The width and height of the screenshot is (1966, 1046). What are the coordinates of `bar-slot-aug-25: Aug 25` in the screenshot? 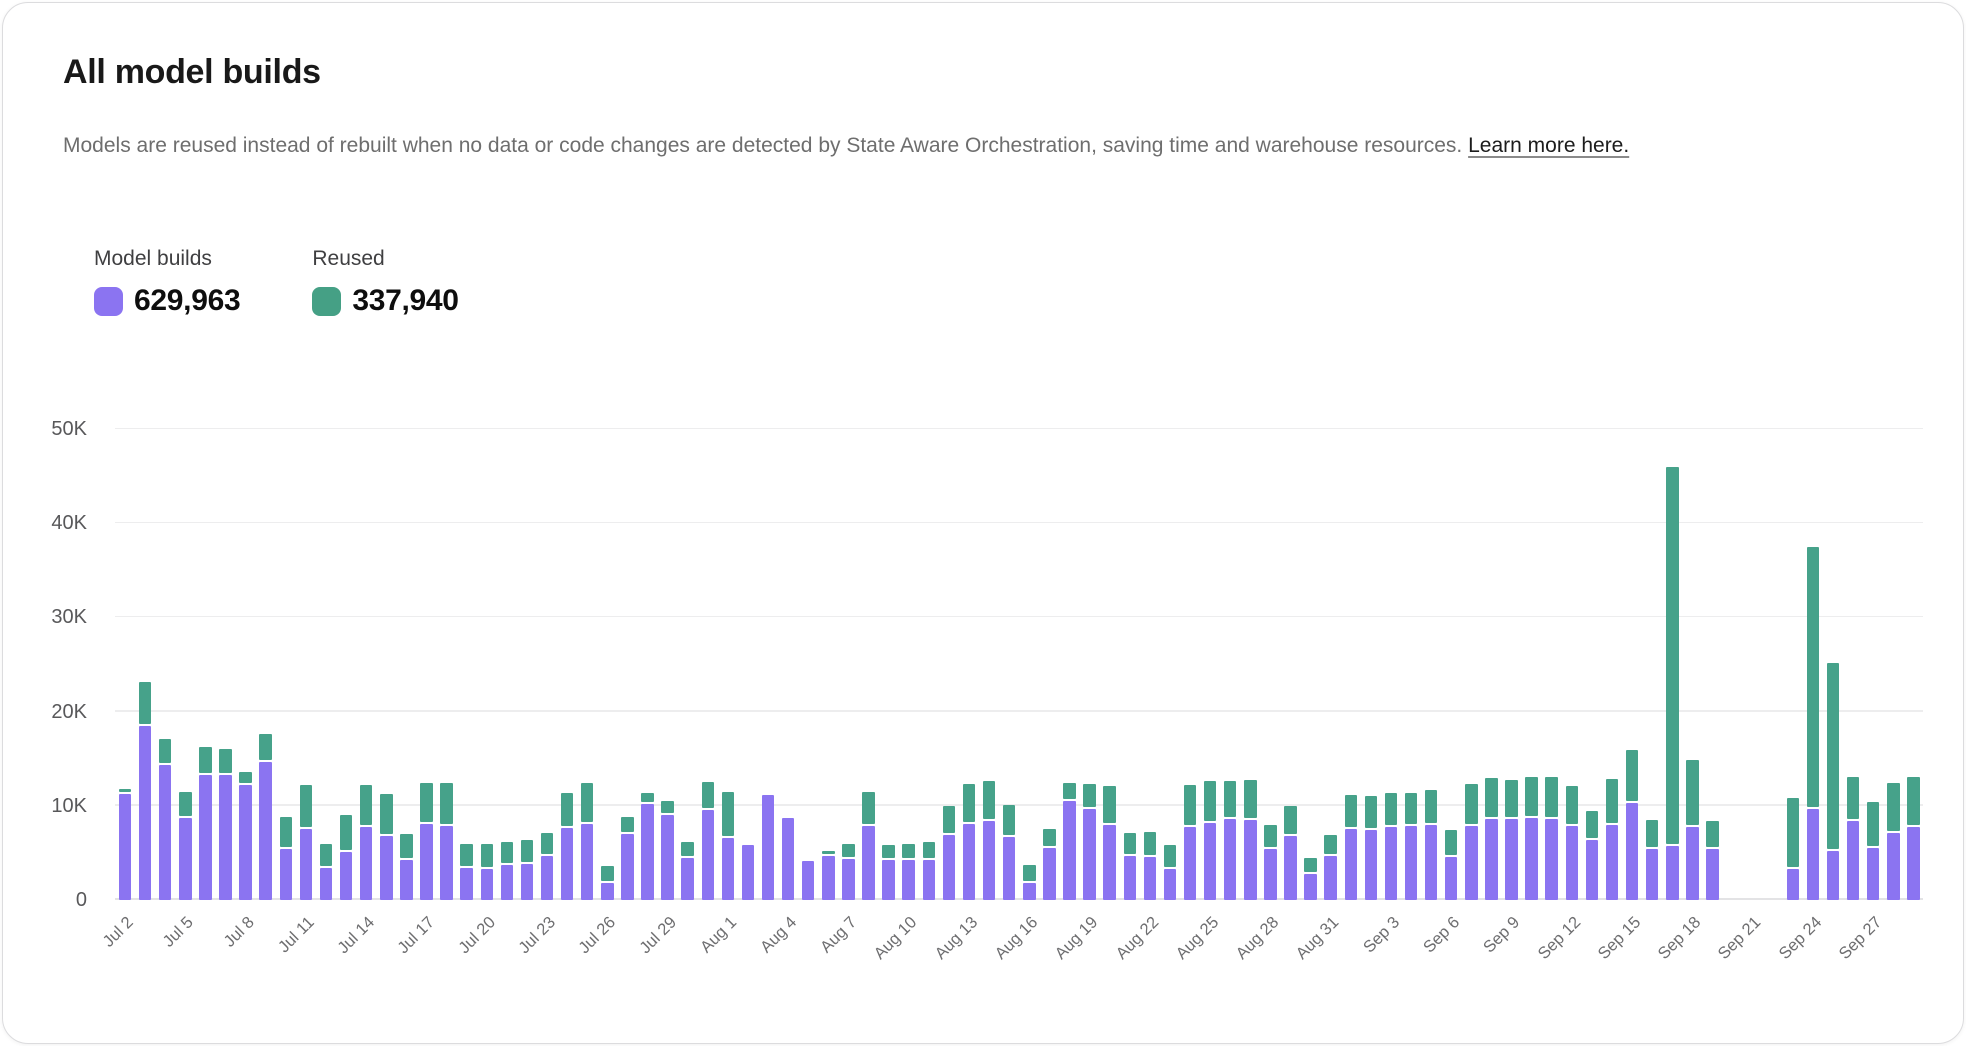 It's located at (1197, 696).